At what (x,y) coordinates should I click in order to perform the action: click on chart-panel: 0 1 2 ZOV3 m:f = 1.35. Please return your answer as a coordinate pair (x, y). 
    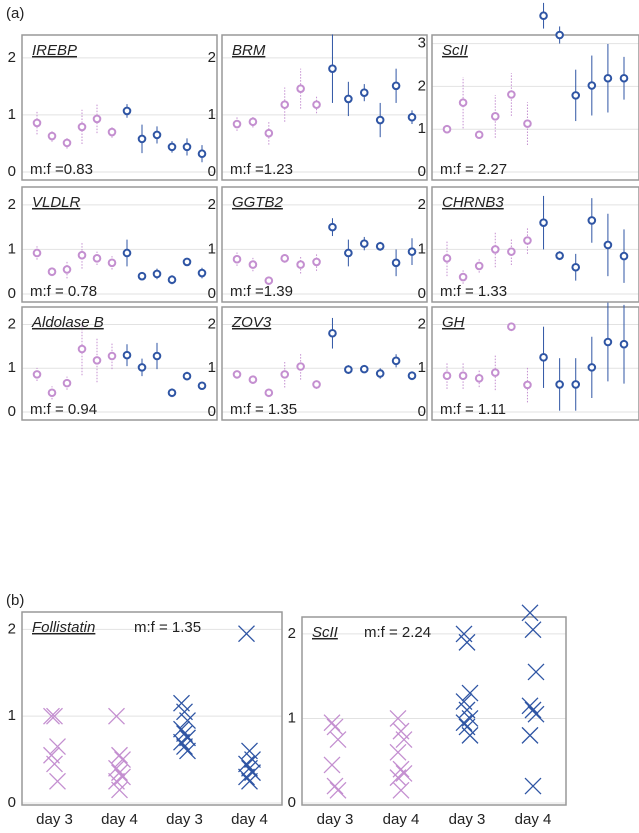
    Looking at the image, I should click on (318, 363).